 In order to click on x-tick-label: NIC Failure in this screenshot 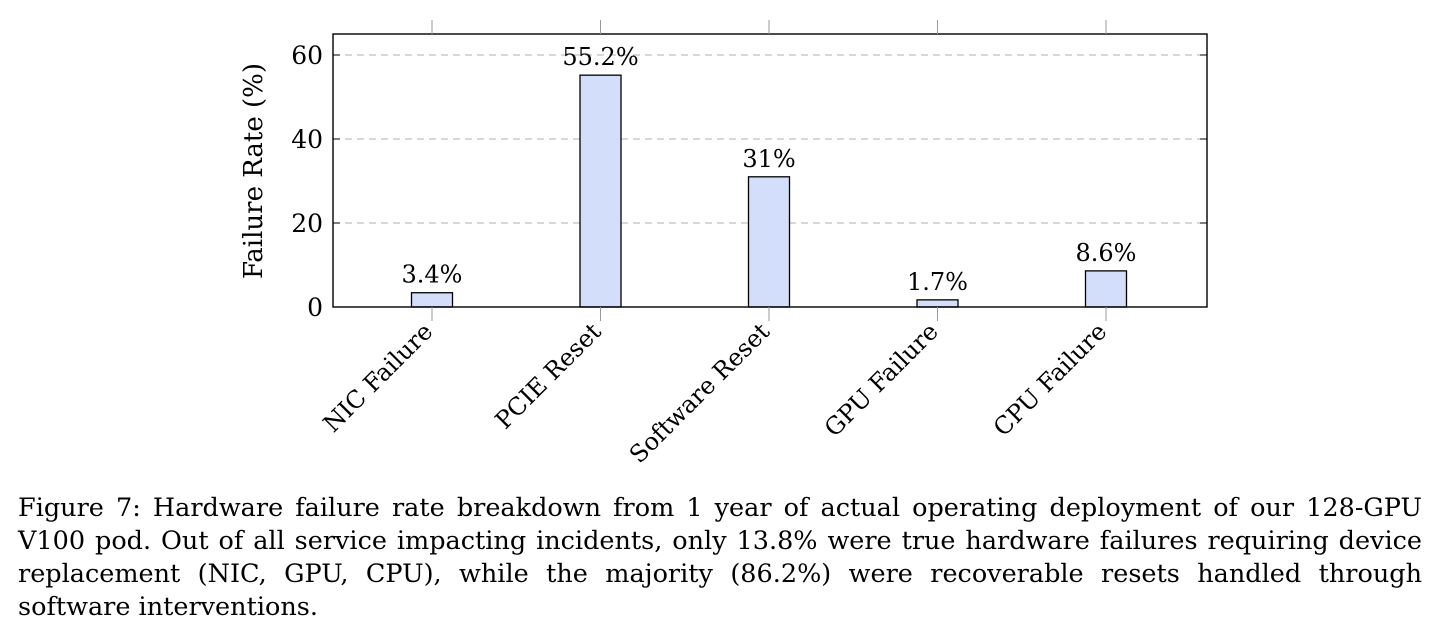, I will do `click(378, 377)`.